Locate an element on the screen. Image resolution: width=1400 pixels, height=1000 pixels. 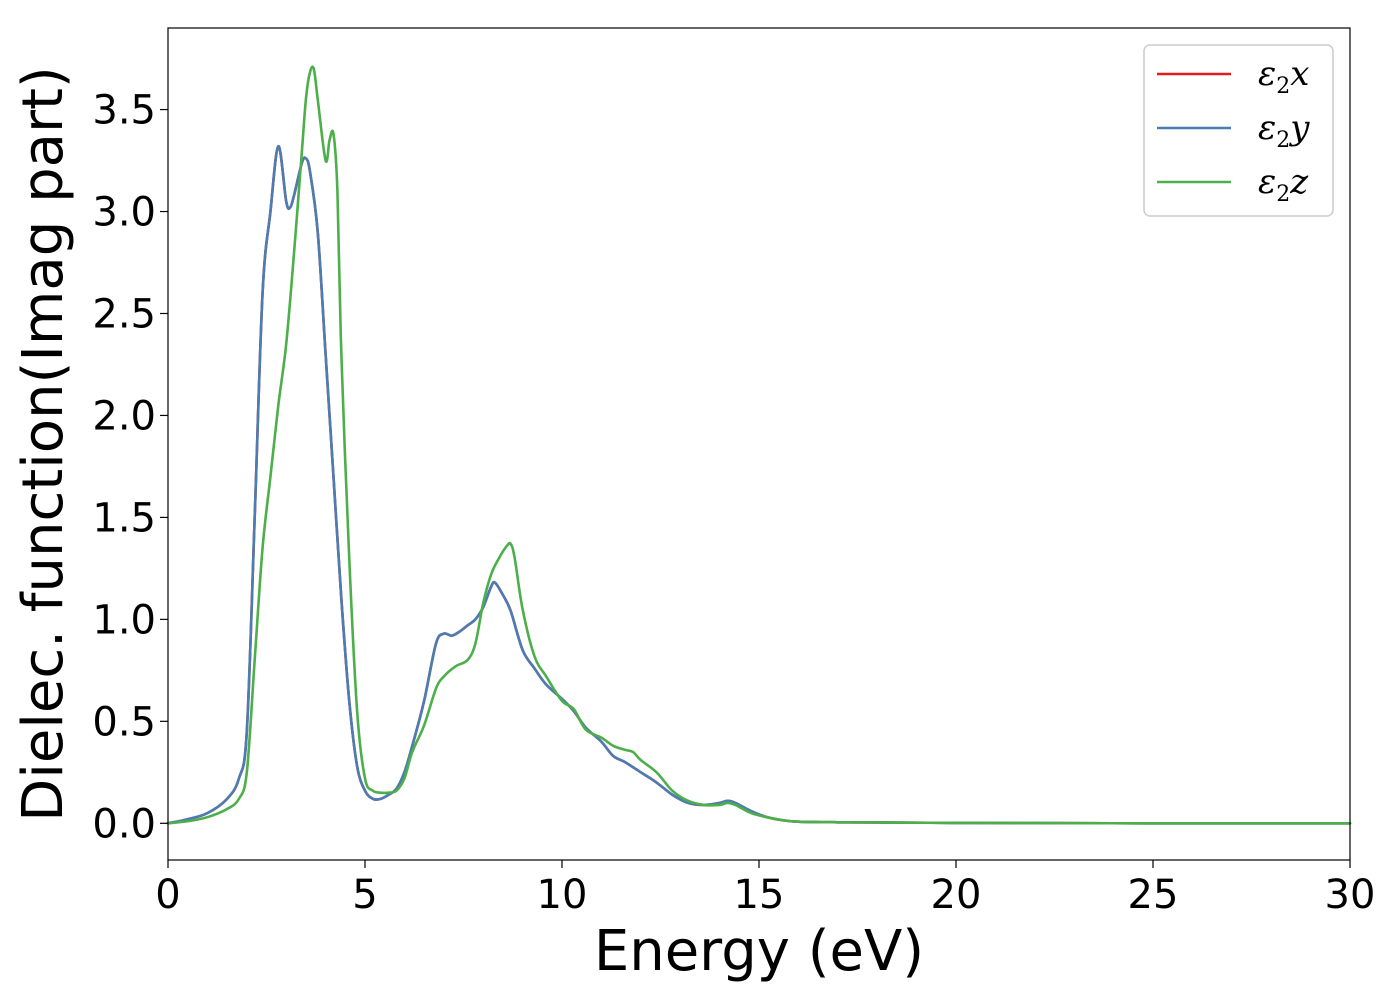
legend-label-y: ε2y is located at coordinates (1284, 130).